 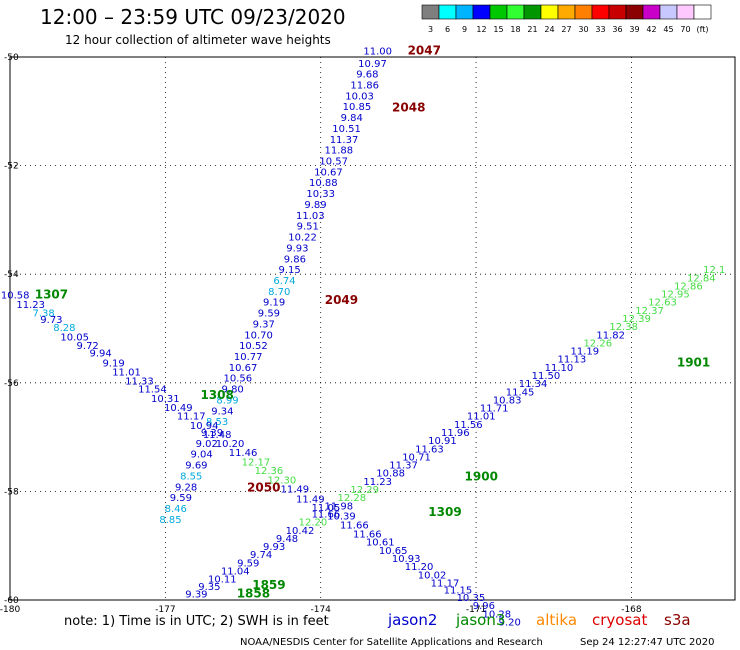 I want to click on swh-value-label: 11.04, so click(x=235, y=571).